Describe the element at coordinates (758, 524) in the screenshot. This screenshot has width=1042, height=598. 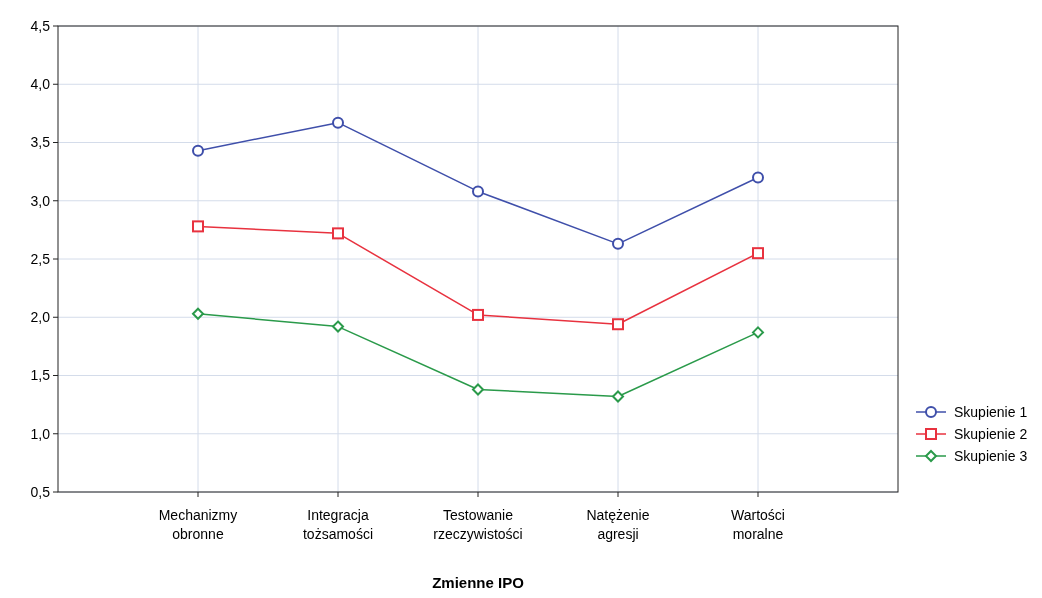
I see `x-tick-label: Wartości moralne` at that location.